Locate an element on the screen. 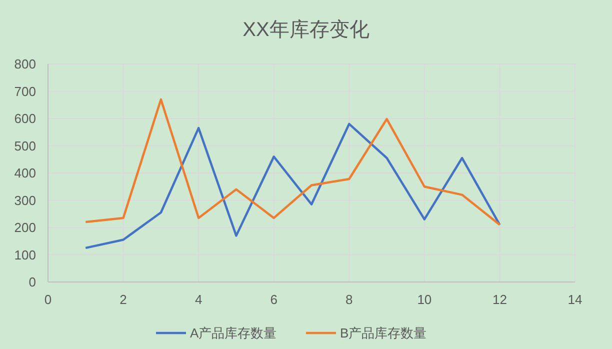 This screenshot has width=612, height=349. x-tick-label: 6 is located at coordinates (274, 299).